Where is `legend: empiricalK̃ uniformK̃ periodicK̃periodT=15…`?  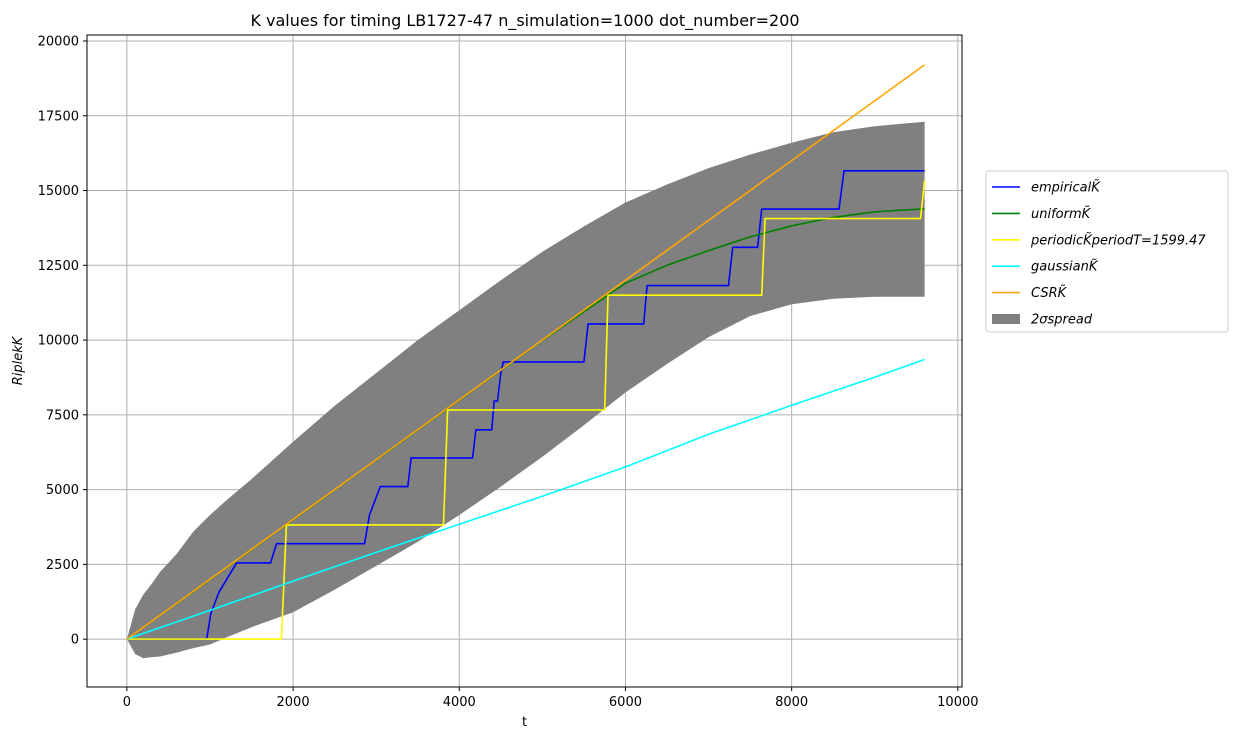
legend: empiricalK̃ uniformK̃ periodicK̃periodT=15… is located at coordinates (1107, 251).